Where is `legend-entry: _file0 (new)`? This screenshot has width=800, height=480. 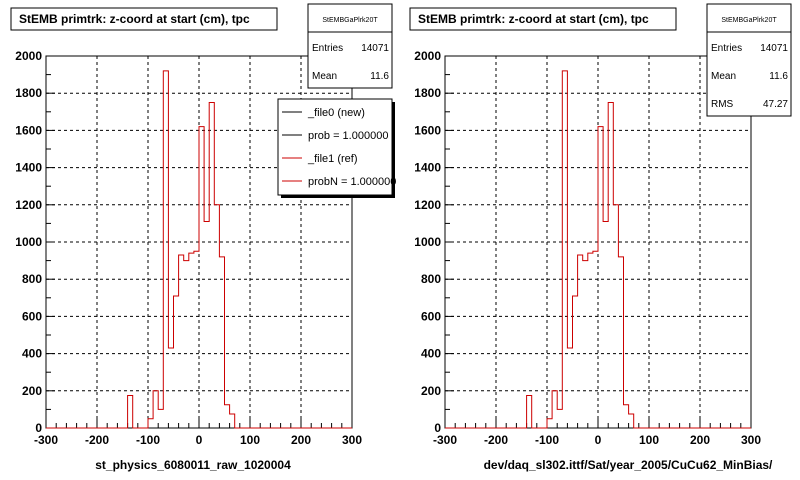 legend-entry: _file0 (new) is located at coordinates (336, 113).